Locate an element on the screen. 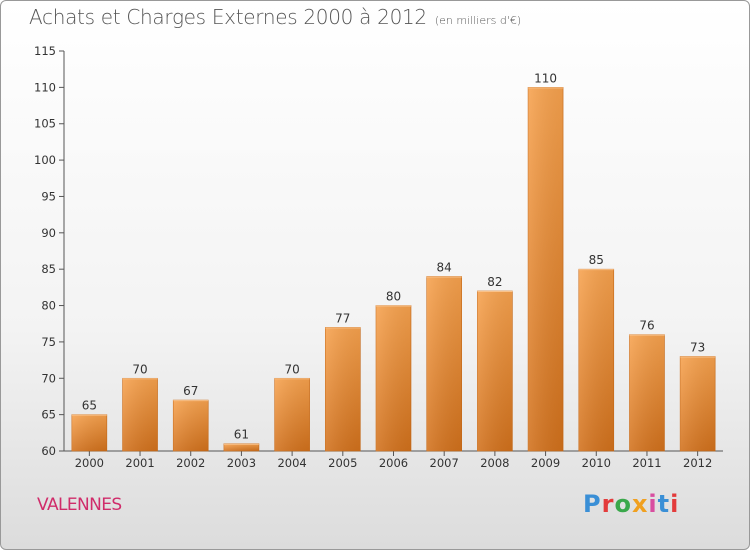 The image size is (750, 550). logo-letter: P is located at coordinates (592, 504).